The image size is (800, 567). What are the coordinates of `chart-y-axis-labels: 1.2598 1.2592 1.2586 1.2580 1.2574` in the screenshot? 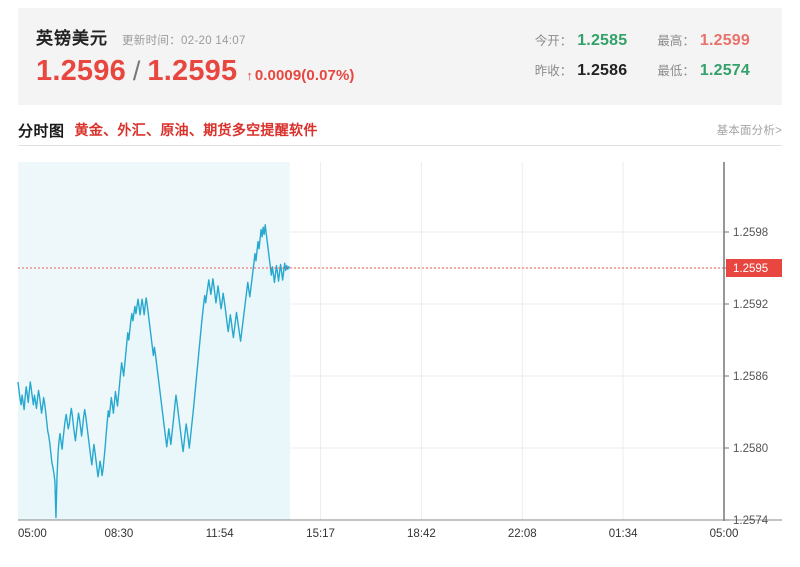 It's located at (751, 377).